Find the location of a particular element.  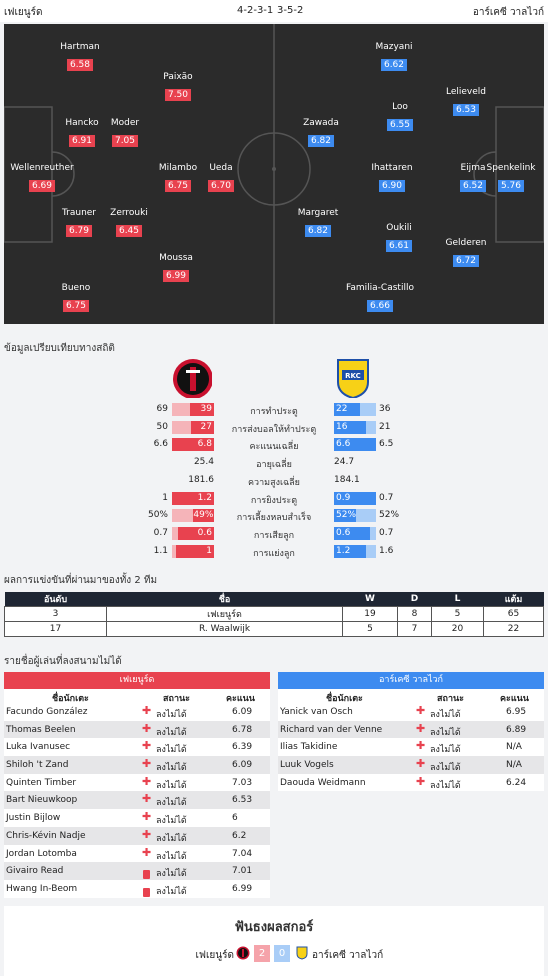

h2h-col-d: D is located at coordinates (415, 599).